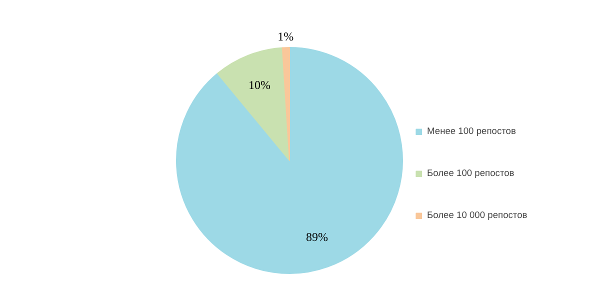 The width and height of the screenshot is (591, 288). I want to click on legend-label: Более 10 000 репостов, so click(477, 215).